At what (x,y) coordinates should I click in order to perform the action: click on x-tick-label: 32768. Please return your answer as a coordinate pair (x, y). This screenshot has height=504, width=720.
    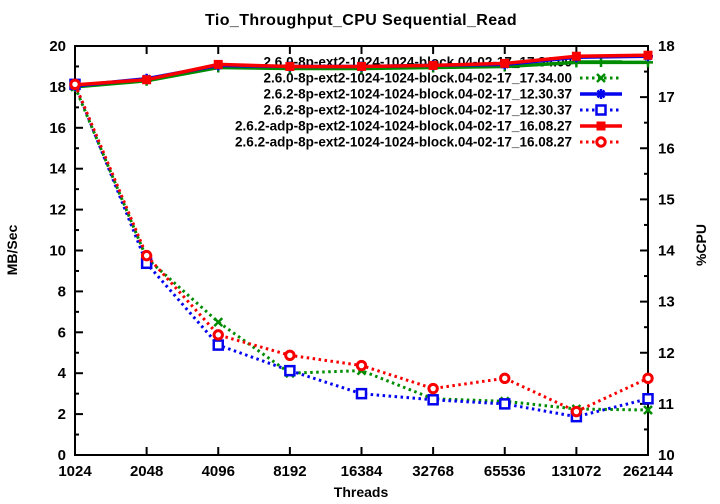
    Looking at the image, I should click on (433, 471).